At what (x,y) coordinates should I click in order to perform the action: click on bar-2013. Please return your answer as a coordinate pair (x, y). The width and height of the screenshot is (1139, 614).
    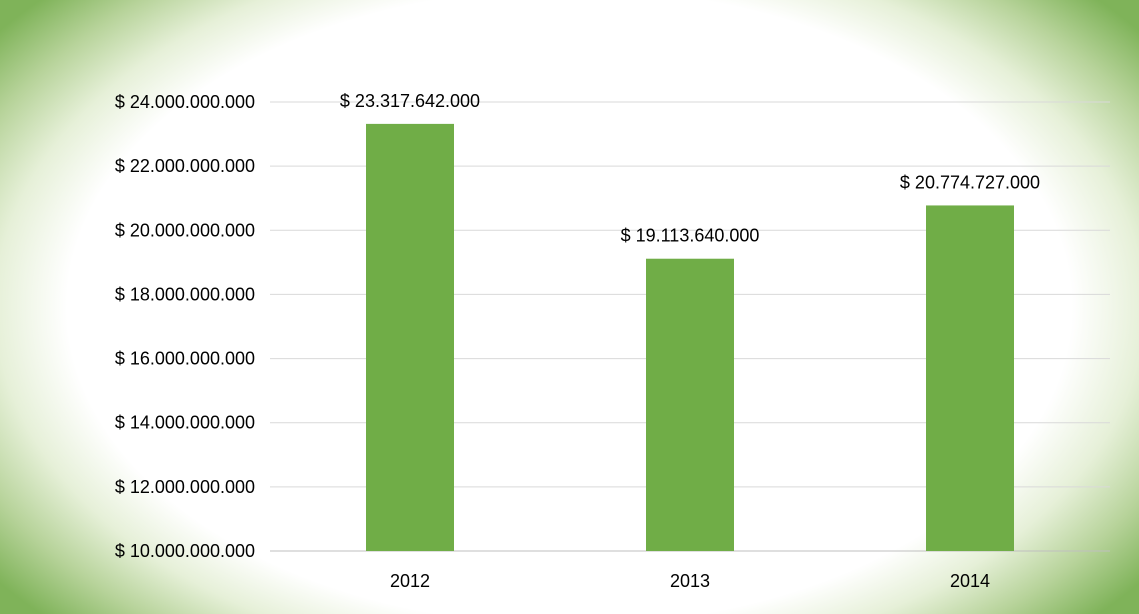
    Looking at the image, I should click on (690, 404).